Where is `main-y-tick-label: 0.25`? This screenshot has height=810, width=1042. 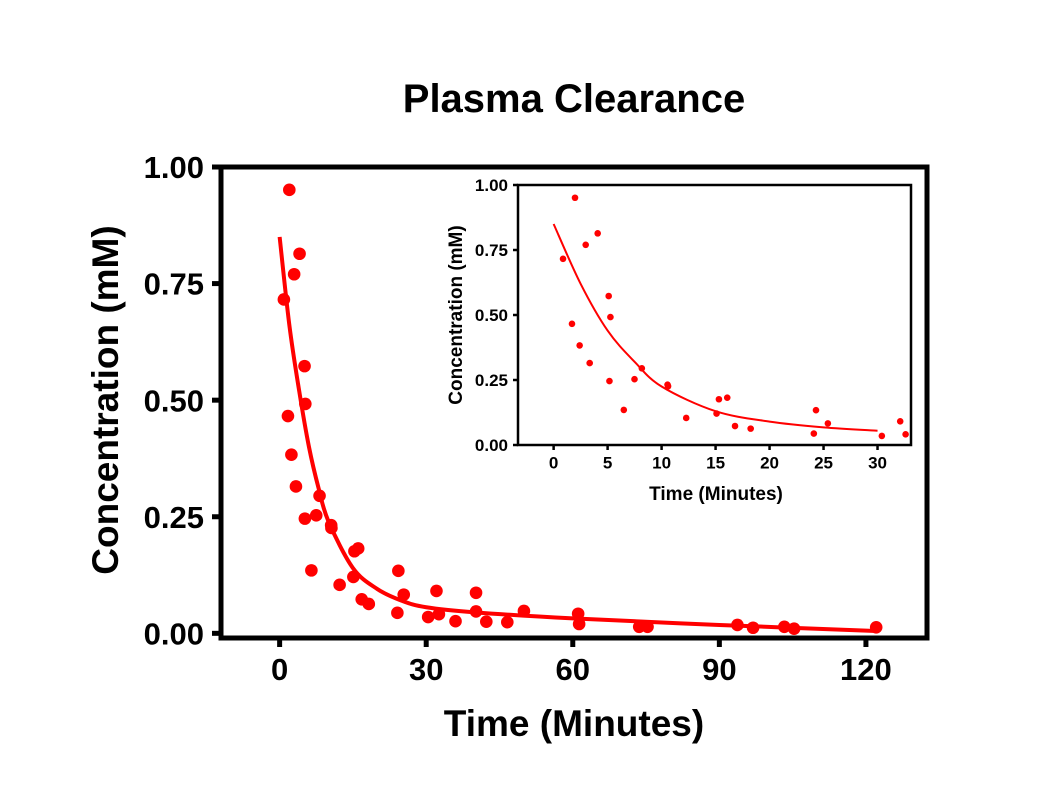
main-y-tick-label: 0.25 is located at coordinates (174, 517).